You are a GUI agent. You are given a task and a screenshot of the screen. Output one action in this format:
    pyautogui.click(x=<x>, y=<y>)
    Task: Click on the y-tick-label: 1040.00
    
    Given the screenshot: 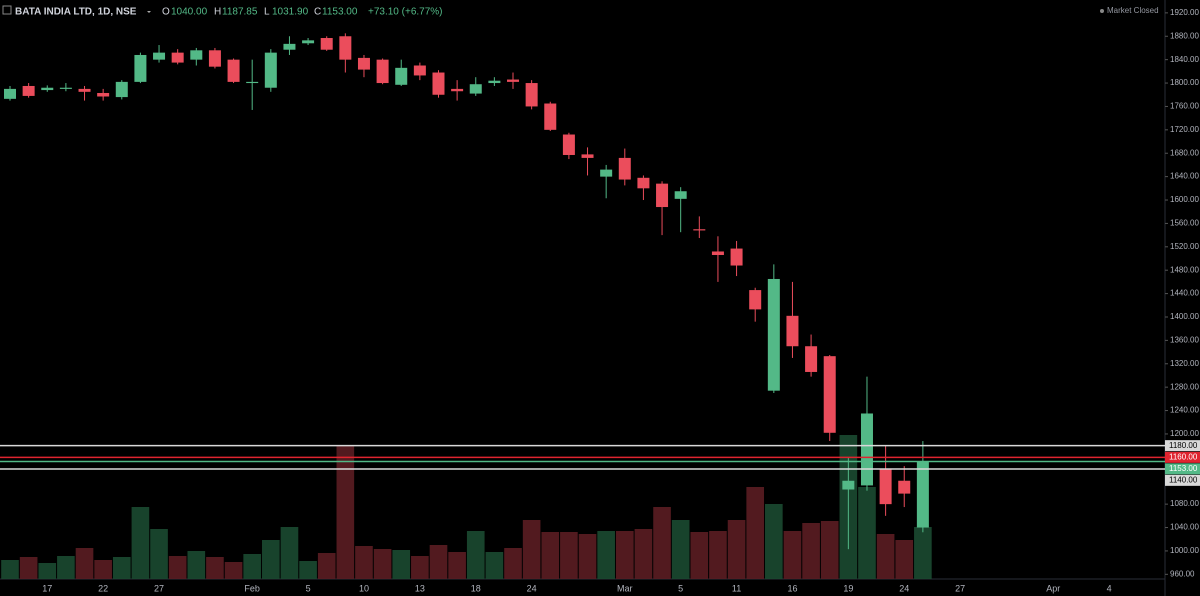 What is the action you would take?
    pyautogui.click(x=1184, y=527)
    